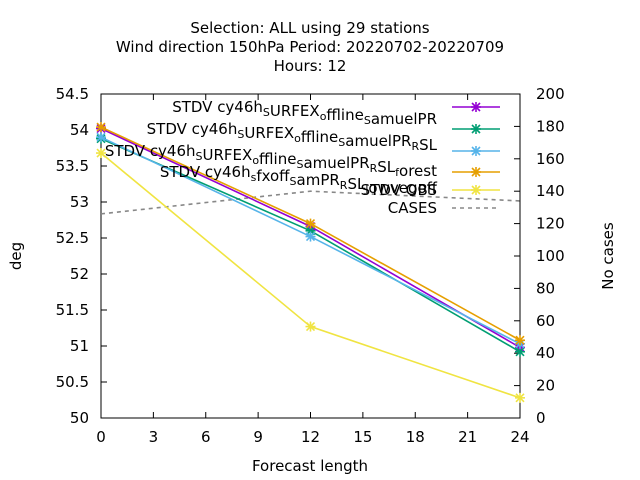  I want to click on legend-entry: STDV OBS, so click(430, 190).